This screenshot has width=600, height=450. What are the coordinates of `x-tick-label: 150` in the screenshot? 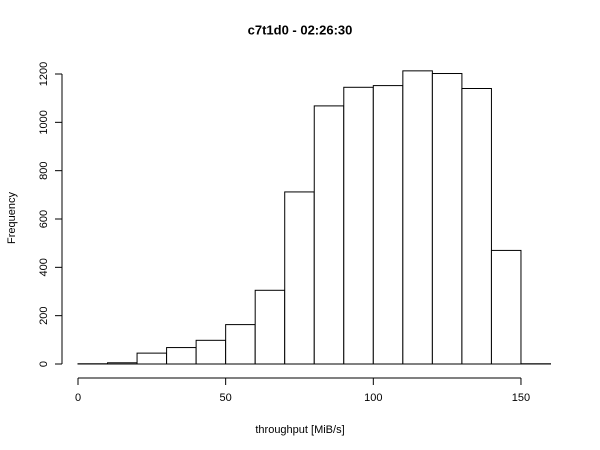 It's located at (521, 398).